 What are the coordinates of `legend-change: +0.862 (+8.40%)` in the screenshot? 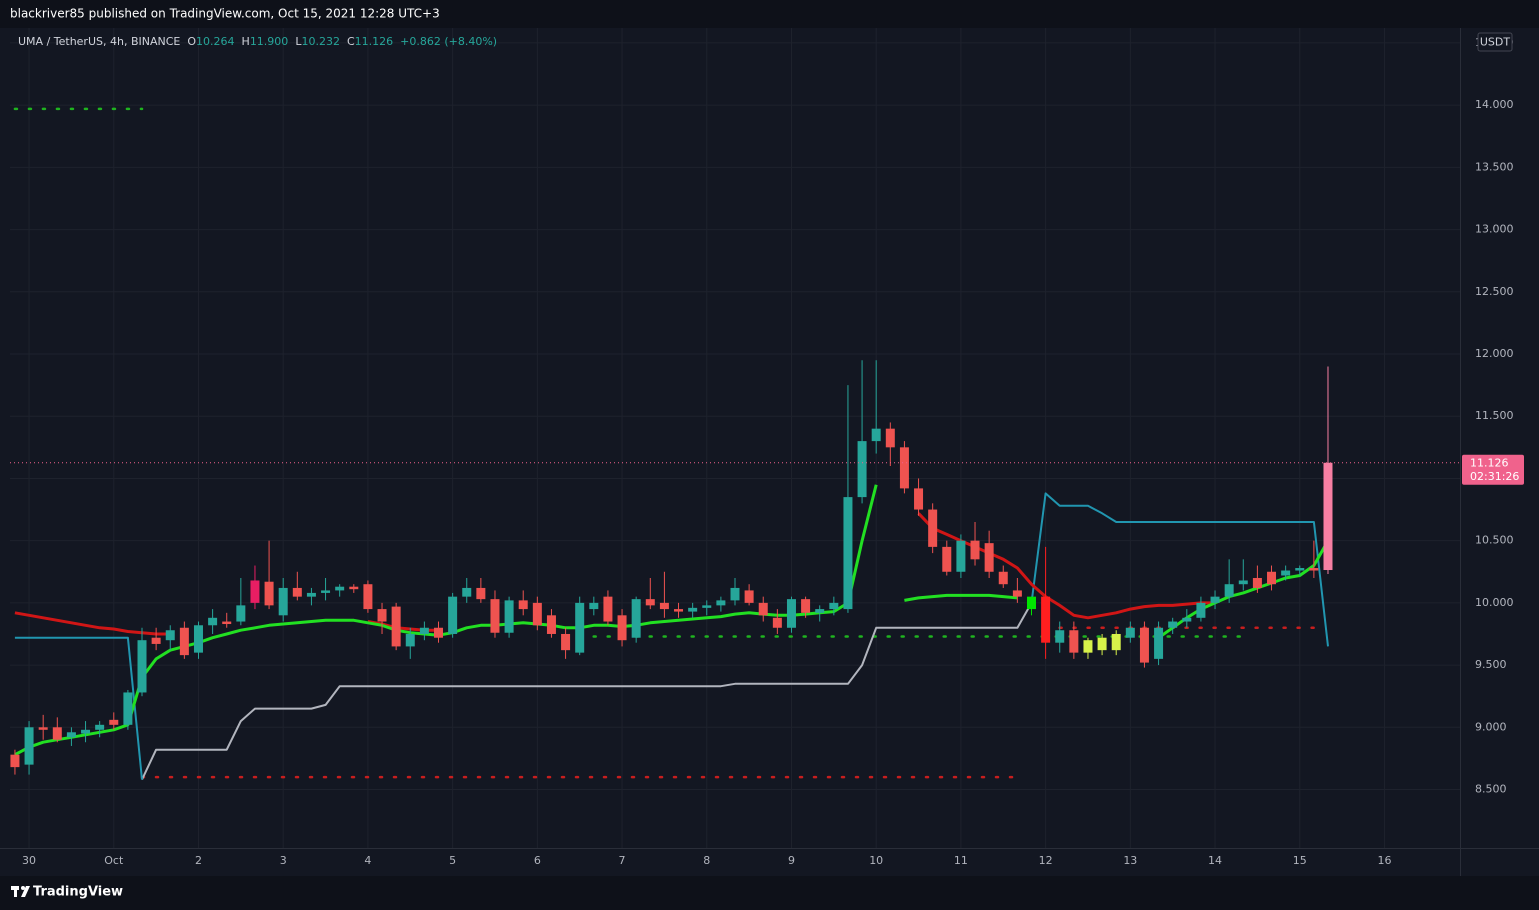 It's located at (448, 41).